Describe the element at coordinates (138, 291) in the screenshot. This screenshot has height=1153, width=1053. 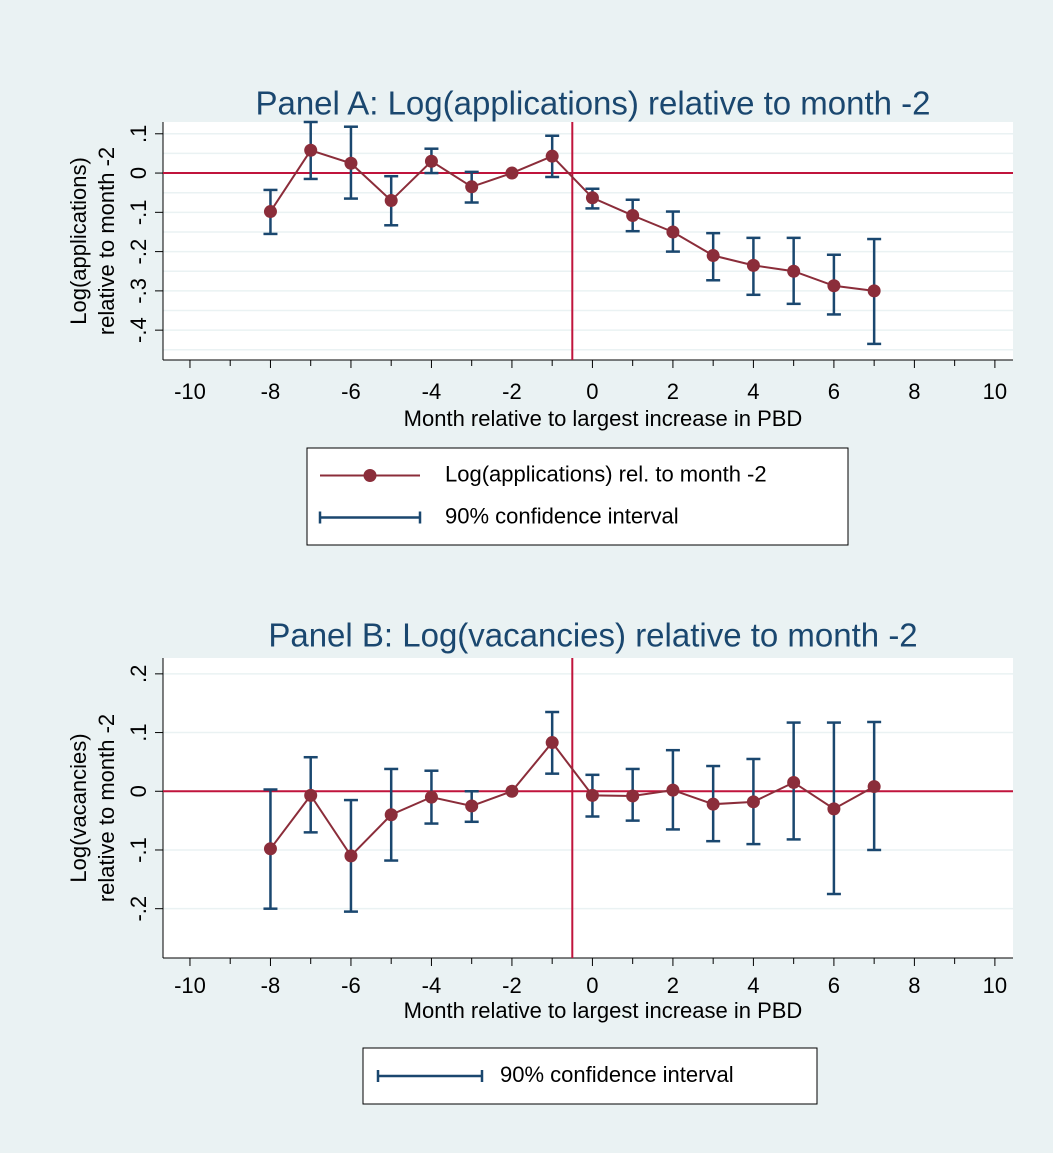
I see `y-tick-label: -.3` at that location.